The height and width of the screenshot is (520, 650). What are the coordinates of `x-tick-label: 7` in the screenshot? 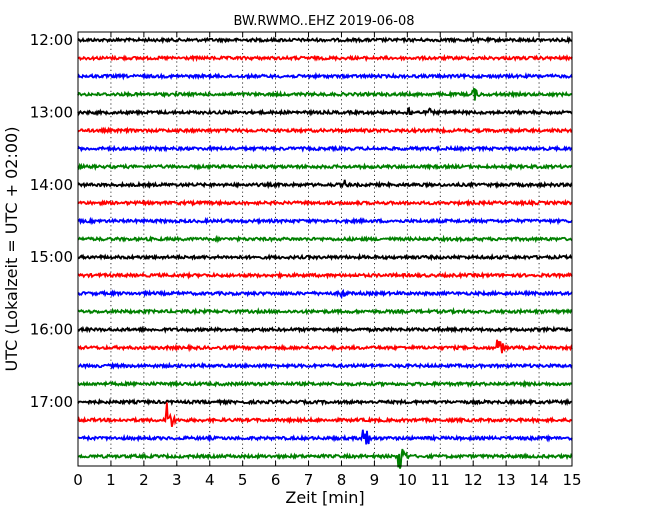 It's located at (309, 480).